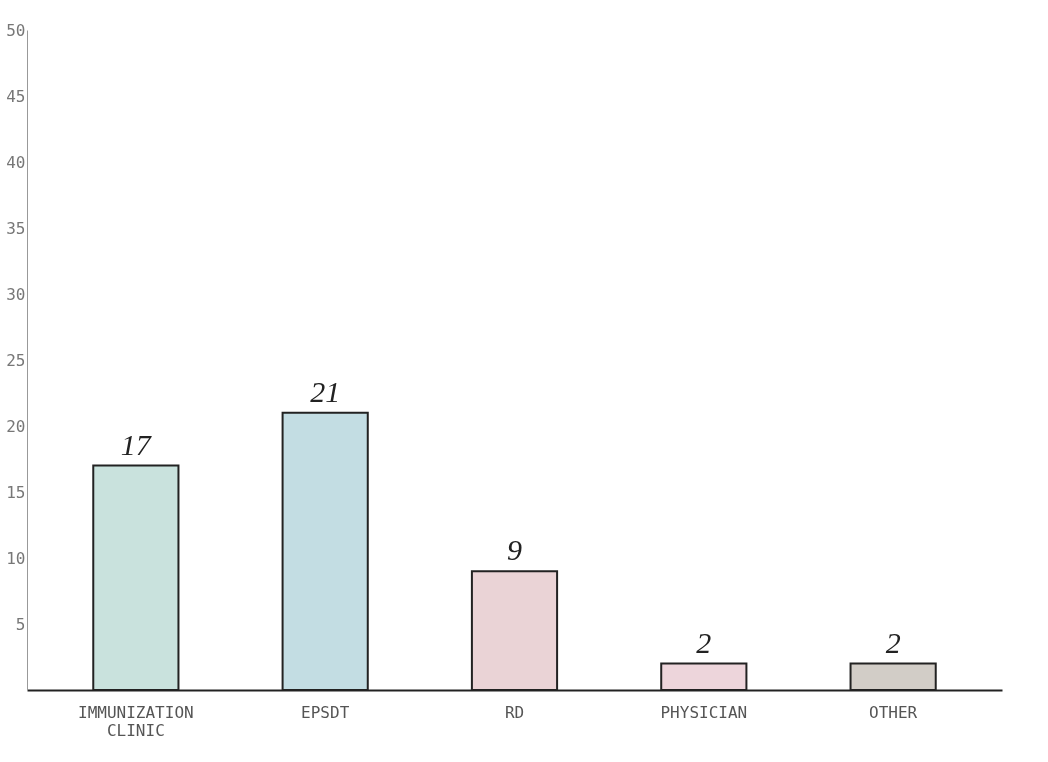  What do you see at coordinates (16, 228) in the screenshot?
I see `y-tick-label: 35` at bounding box center [16, 228].